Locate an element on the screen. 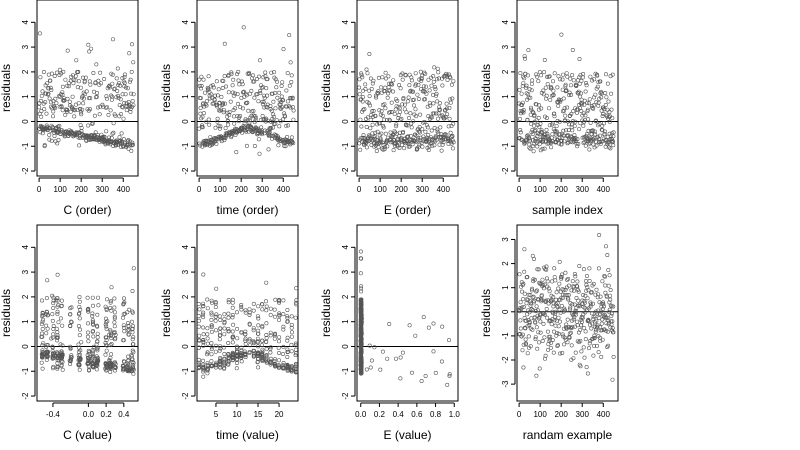 The height and width of the screenshot is (450, 800). y-tick-label: -2 is located at coordinates (185, 396).